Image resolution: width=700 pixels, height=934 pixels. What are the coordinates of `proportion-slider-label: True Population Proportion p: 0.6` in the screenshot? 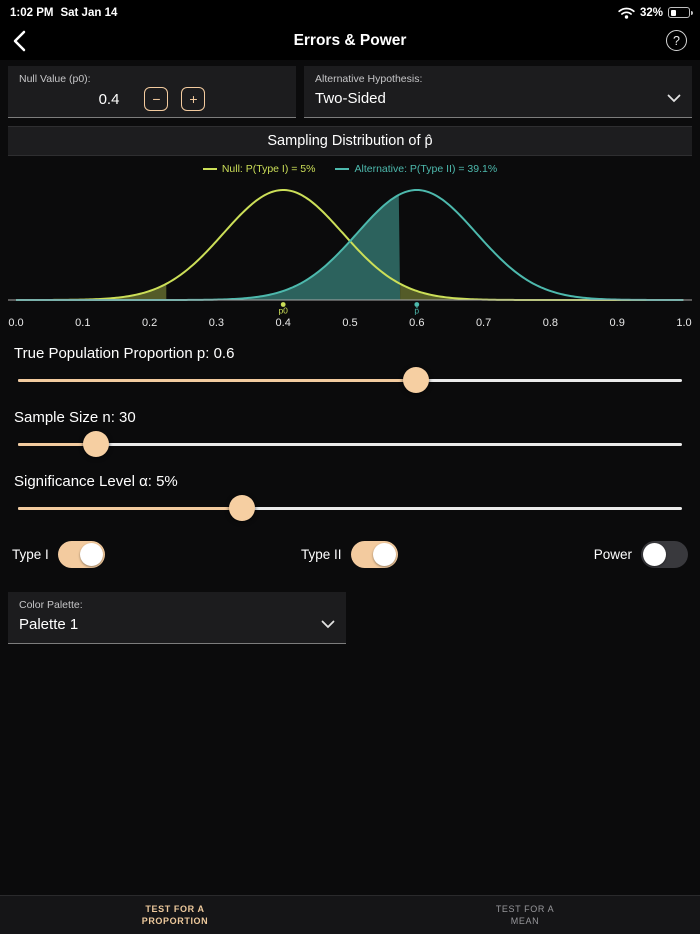 It's located at (124, 353).